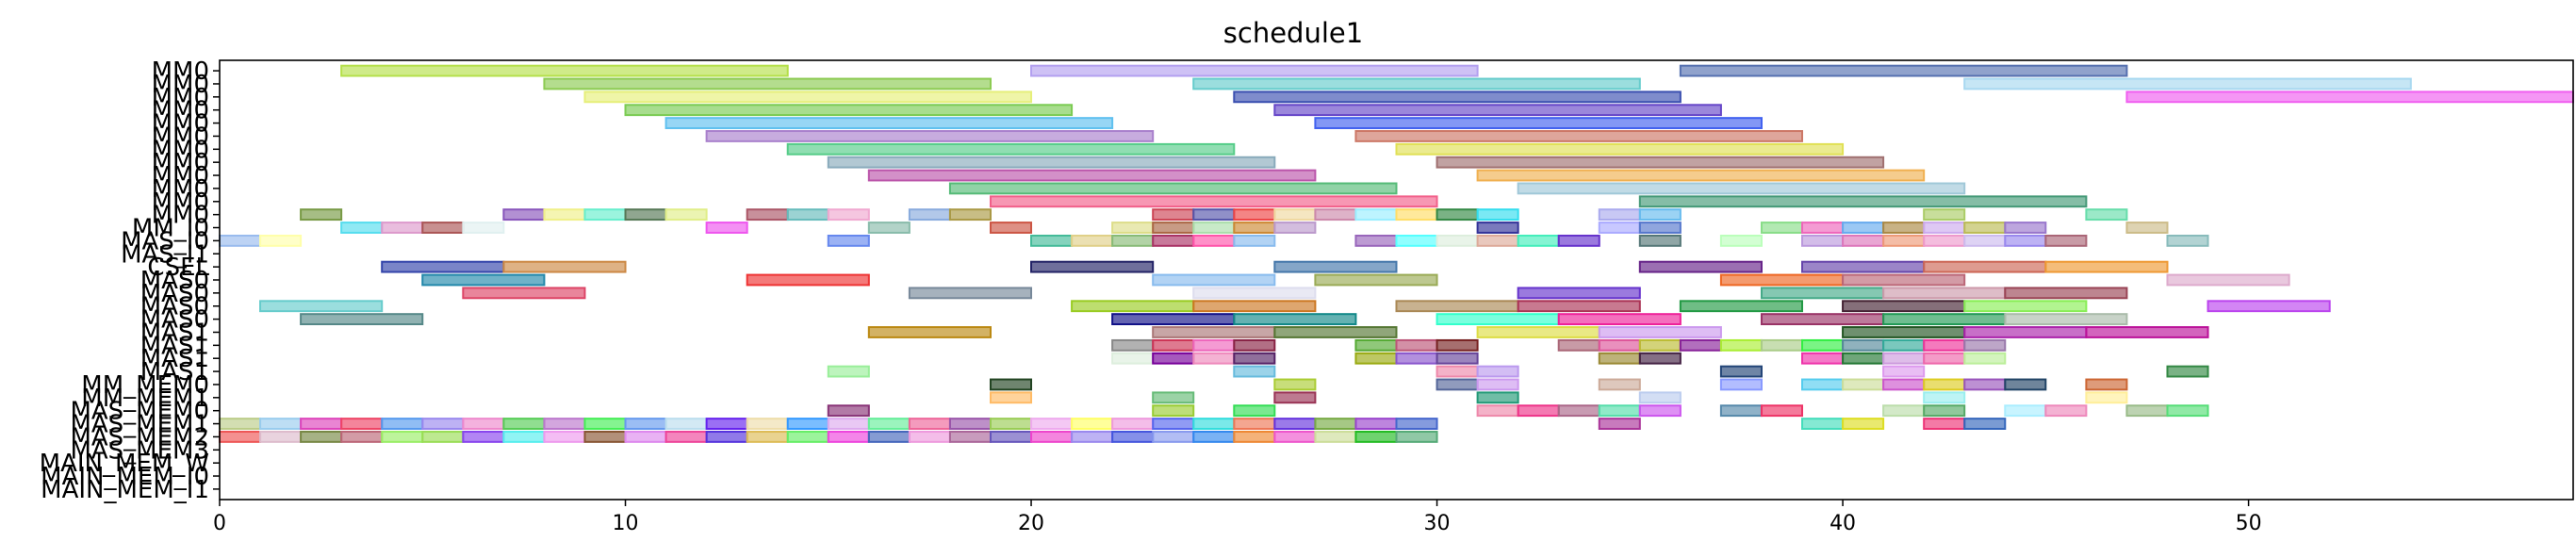  I want to click on row-label: MAS_MEM3, so click(139, 450).